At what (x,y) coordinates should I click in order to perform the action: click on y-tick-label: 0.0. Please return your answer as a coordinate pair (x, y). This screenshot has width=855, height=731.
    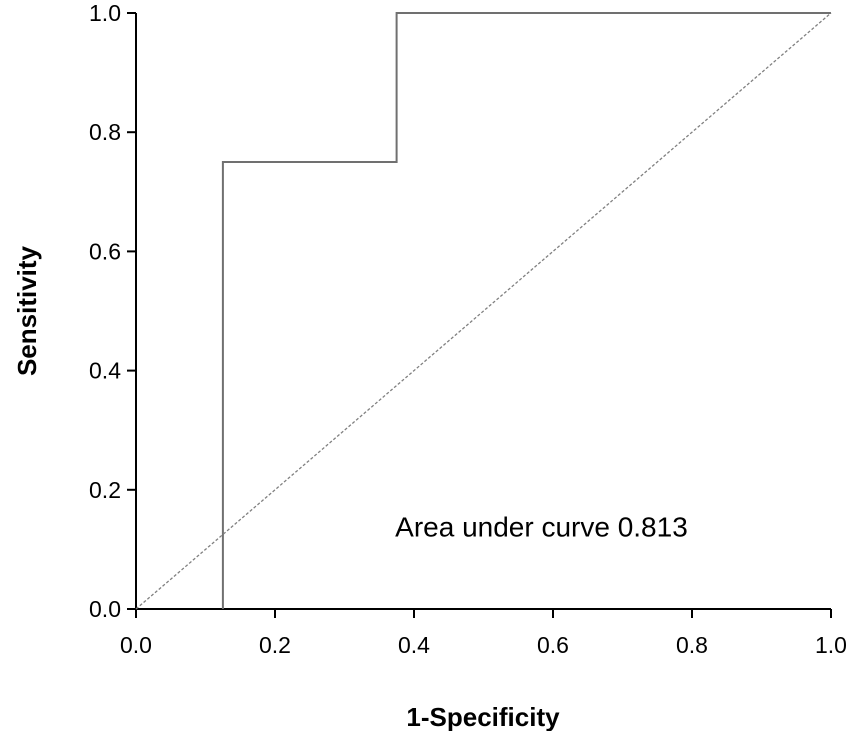
    Looking at the image, I should click on (105, 609).